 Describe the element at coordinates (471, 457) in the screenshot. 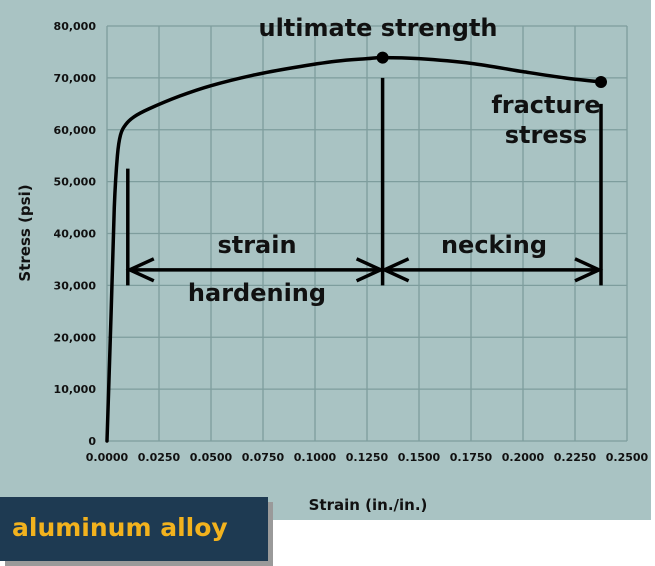

I see `x-tick-label: 0.1750` at that location.